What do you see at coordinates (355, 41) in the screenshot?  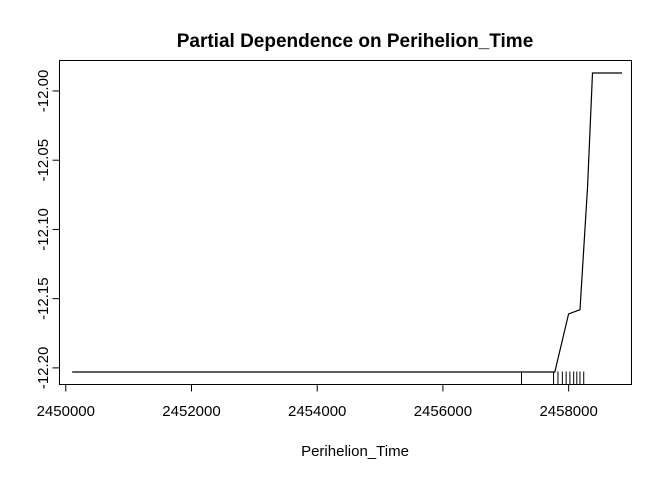 I see `chart-title: Partial Dependence on Perihelion_Time` at bounding box center [355, 41].